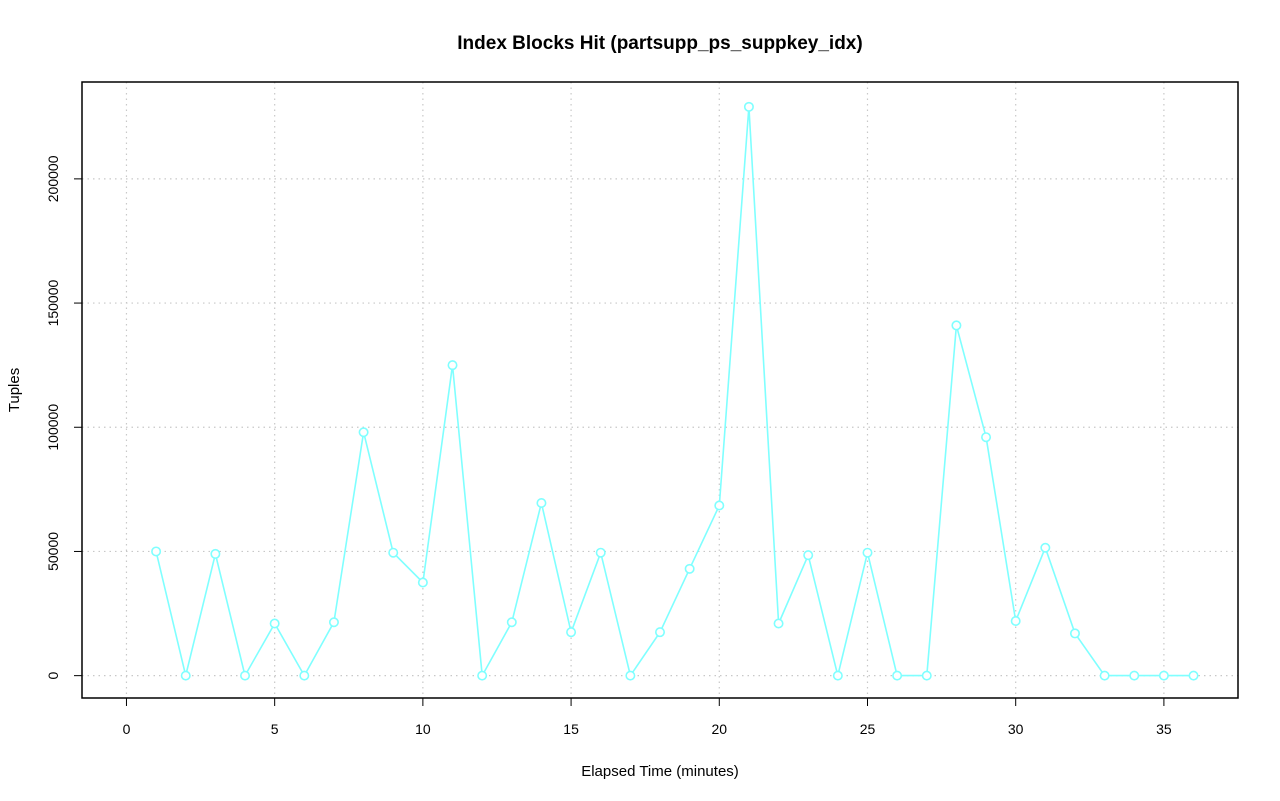  What do you see at coordinates (660, 771) in the screenshot?
I see `x-axis-label: Elapsed Time (minutes)` at bounding box center [660, 771].